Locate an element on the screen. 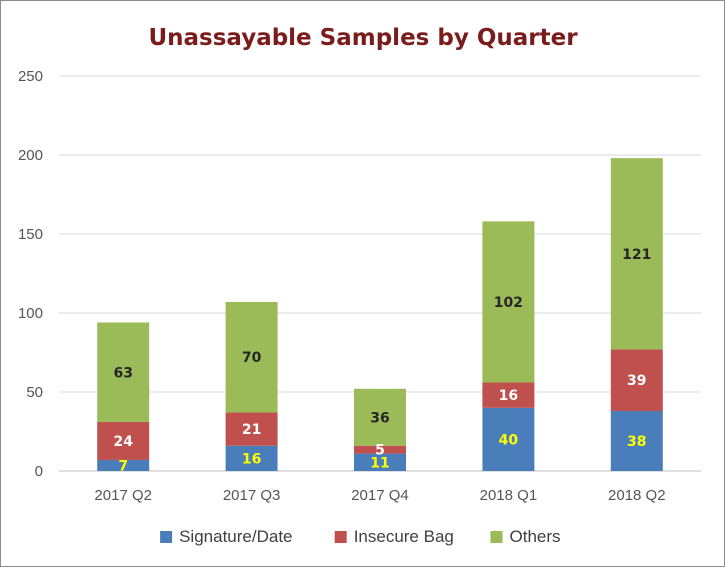 The width and height of the screenshot is (725, 567). y-tick-label: 100 is located at coordinates (30, 313).